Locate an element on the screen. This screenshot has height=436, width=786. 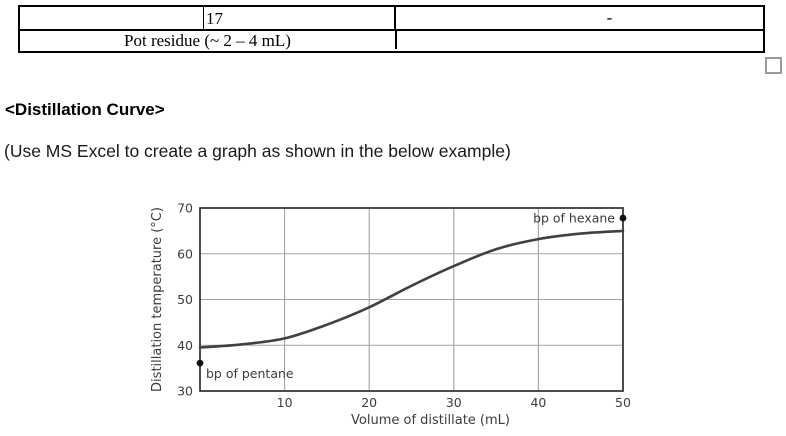
x-tick-label: 30 is located at coordinates (454, 402).